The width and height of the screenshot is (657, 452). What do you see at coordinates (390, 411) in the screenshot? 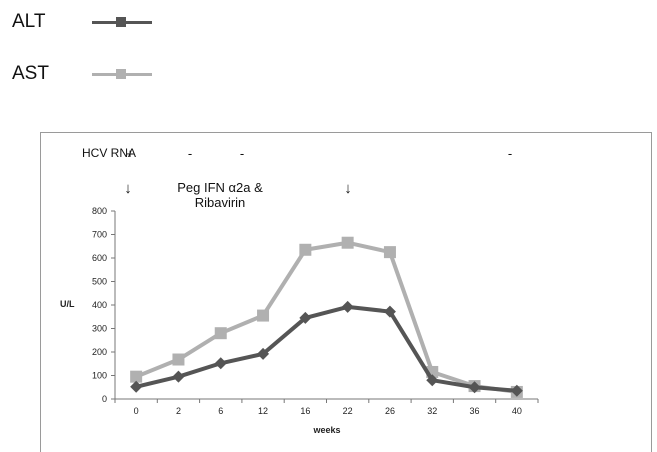
I see `x-tick-label: 26` at bounding box center [390, 411].